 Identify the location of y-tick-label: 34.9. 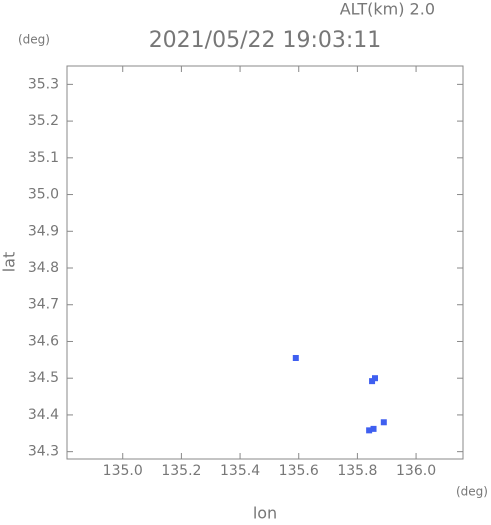
(43, 231).